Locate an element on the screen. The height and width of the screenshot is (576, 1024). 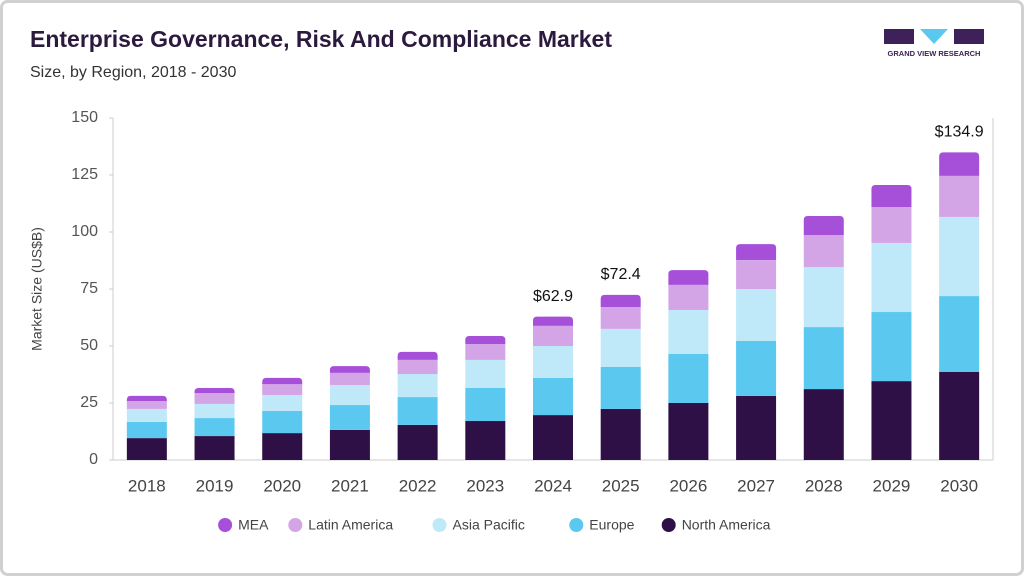
x-tick-label: 2020 is located at coordinates (282, 485).